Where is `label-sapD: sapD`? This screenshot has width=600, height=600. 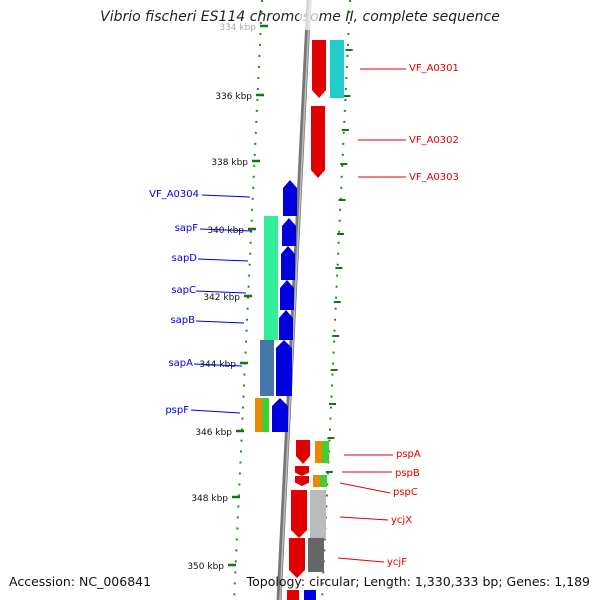
label-sapD: sapD is located at coordinates (185, 258).